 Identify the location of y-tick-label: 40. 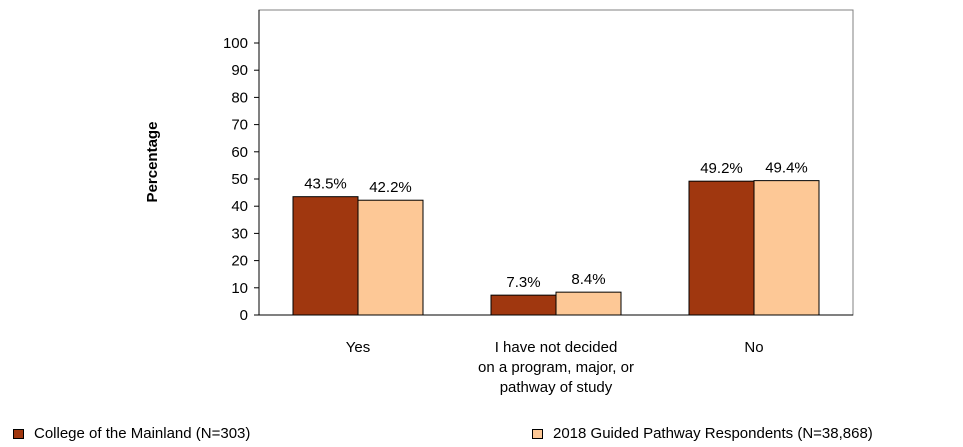
(239, 206).